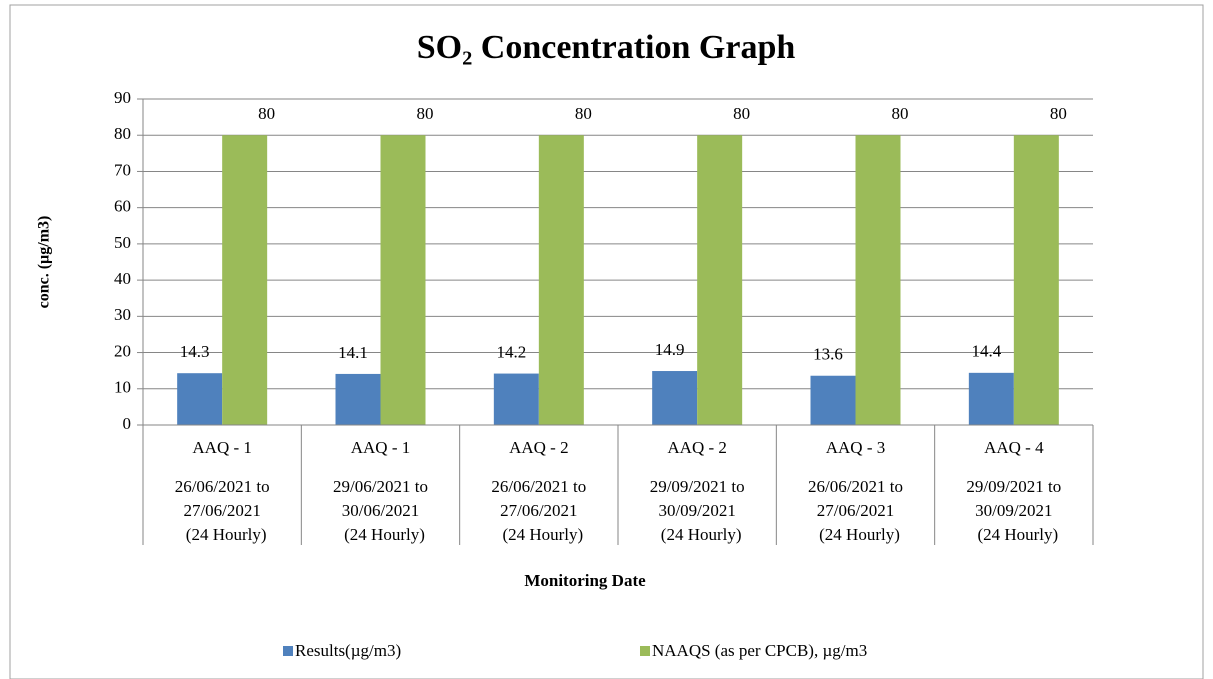  What do you see at coordinates (122, 278) in the screenshot?
I see `y-tick-label: 40` at bounding box center [122, 278].